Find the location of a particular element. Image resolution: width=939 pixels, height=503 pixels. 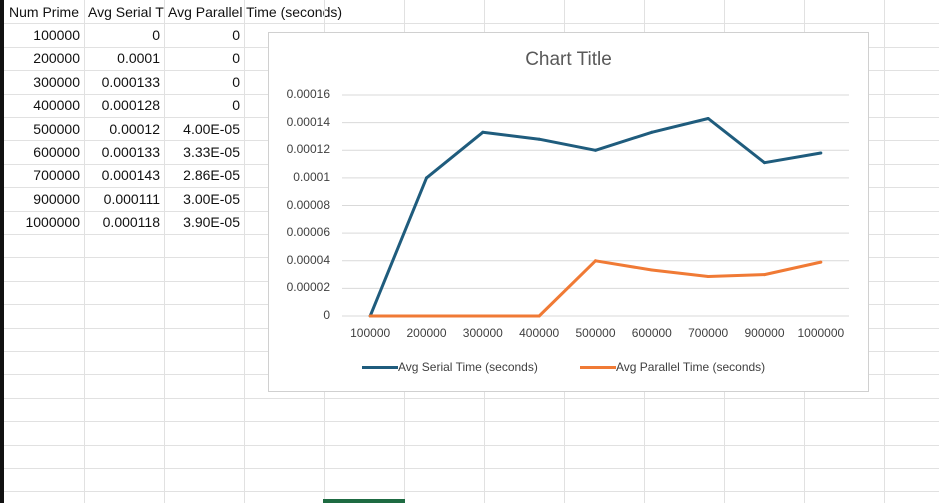

y-tick-label: 0 is located at coordinates (326, 315).